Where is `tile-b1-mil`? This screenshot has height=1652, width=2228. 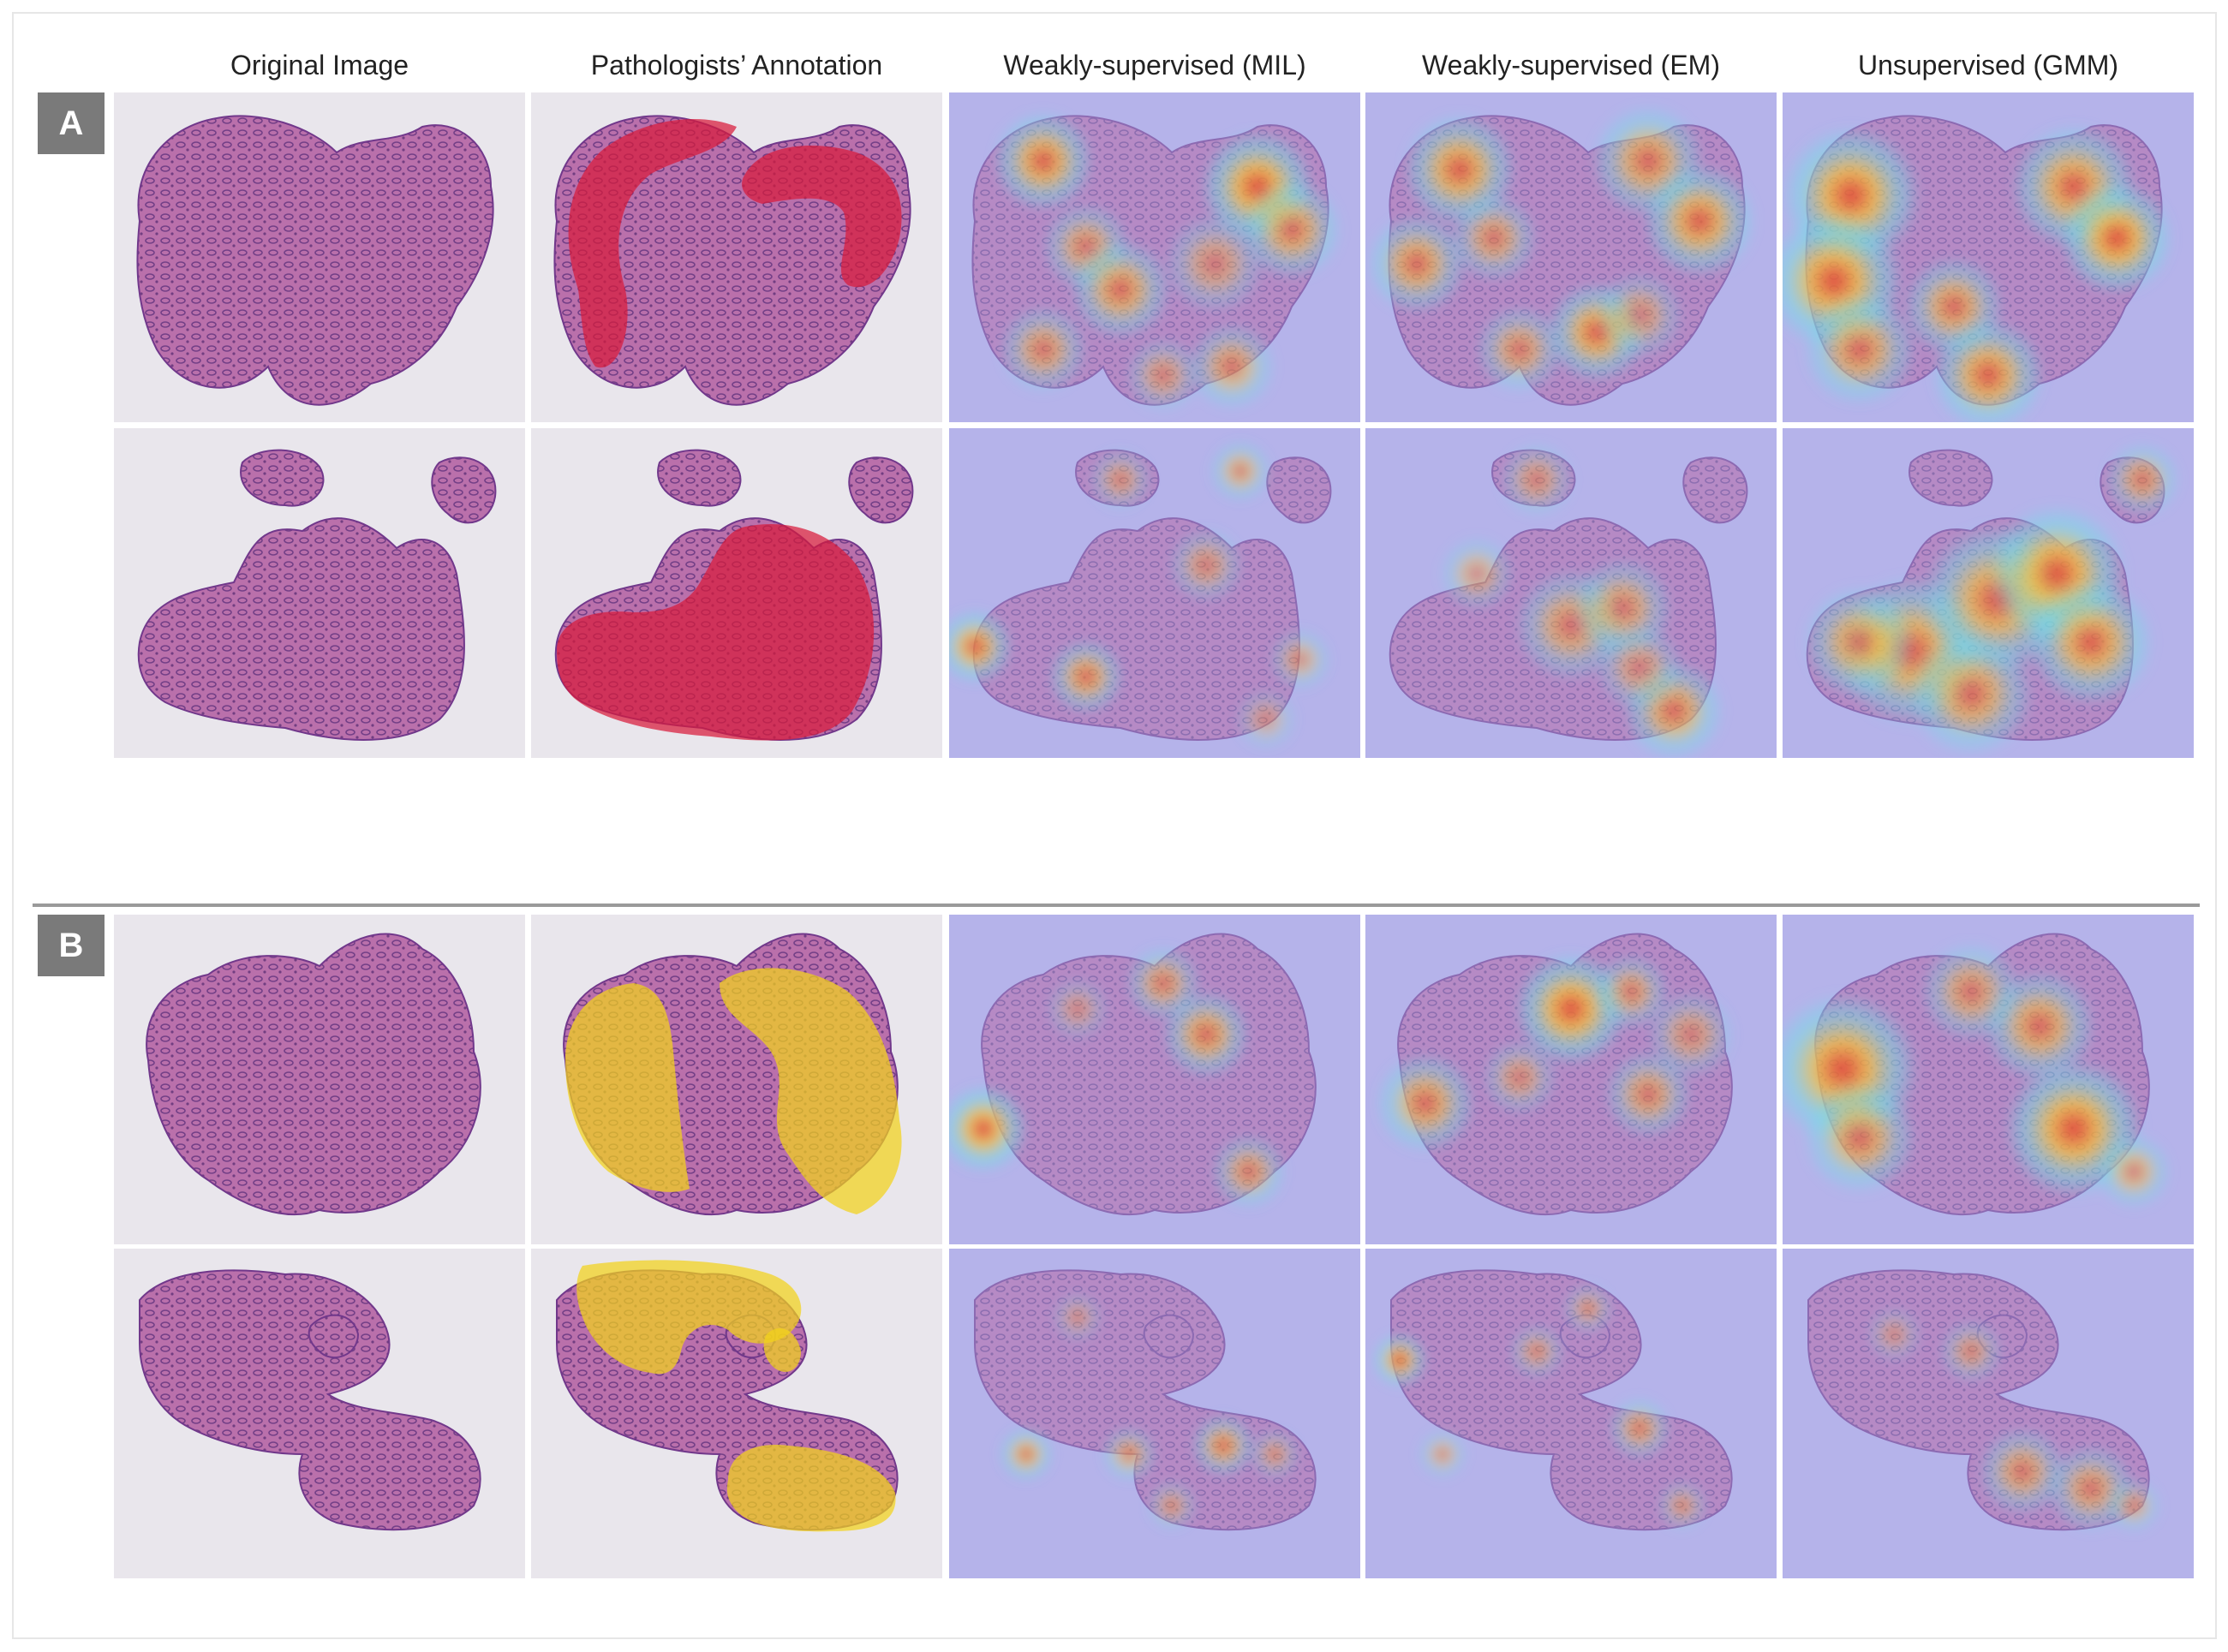
tile-b1-mil is located at coordinates (1154, 1079).